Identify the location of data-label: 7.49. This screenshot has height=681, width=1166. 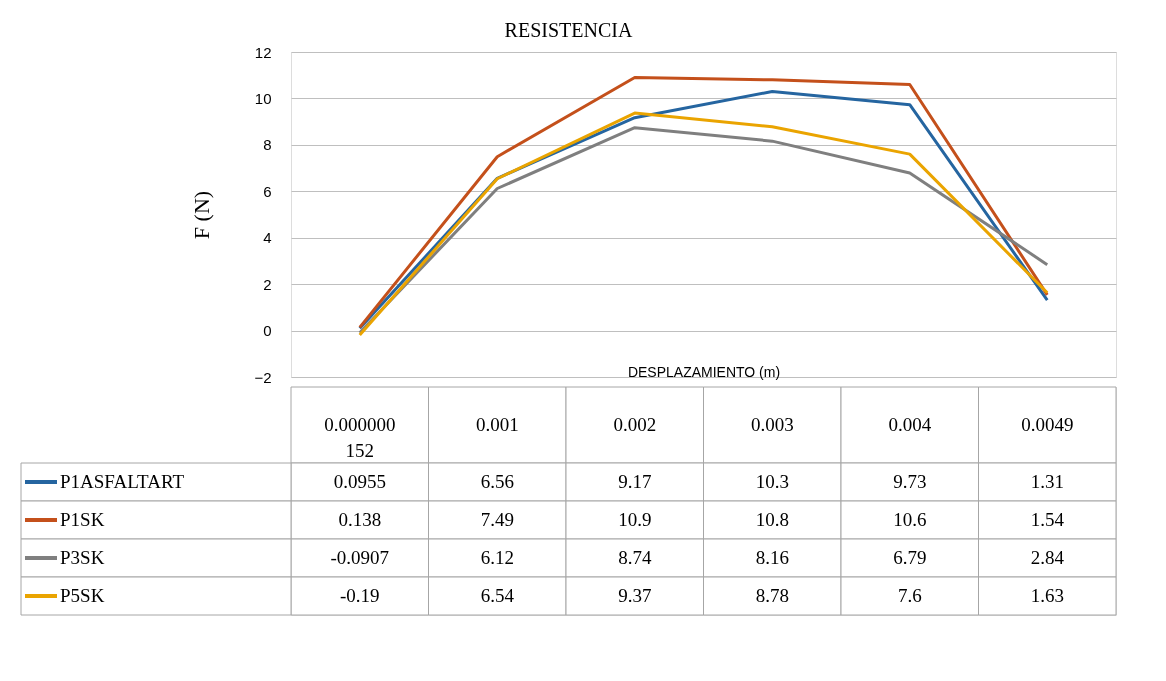
(497, 519).